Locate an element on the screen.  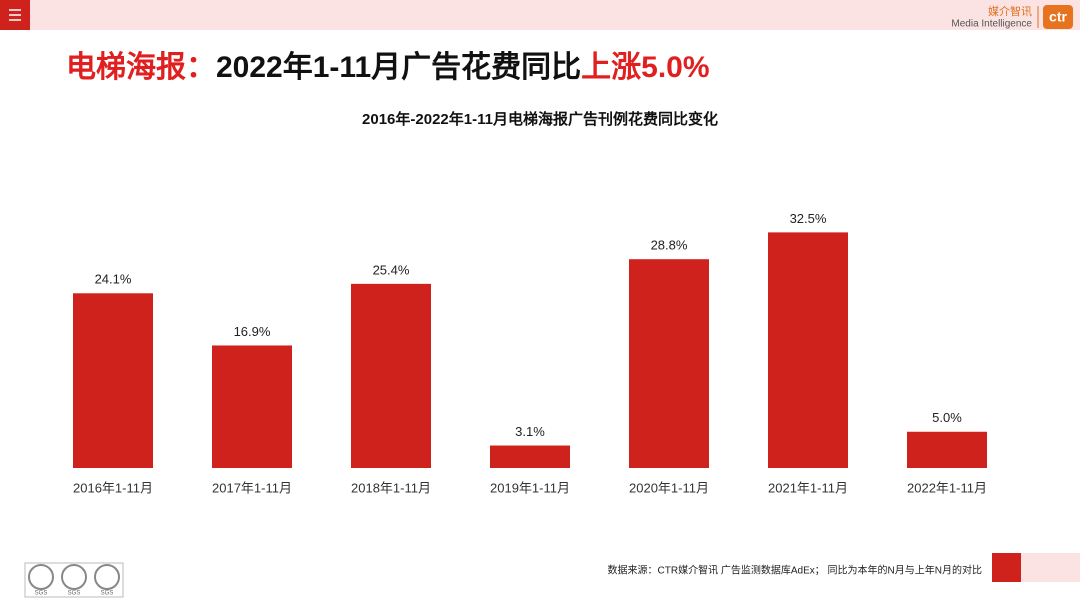
x-tick-label: 2021年1-11月 is located at coordinates (808, 487).